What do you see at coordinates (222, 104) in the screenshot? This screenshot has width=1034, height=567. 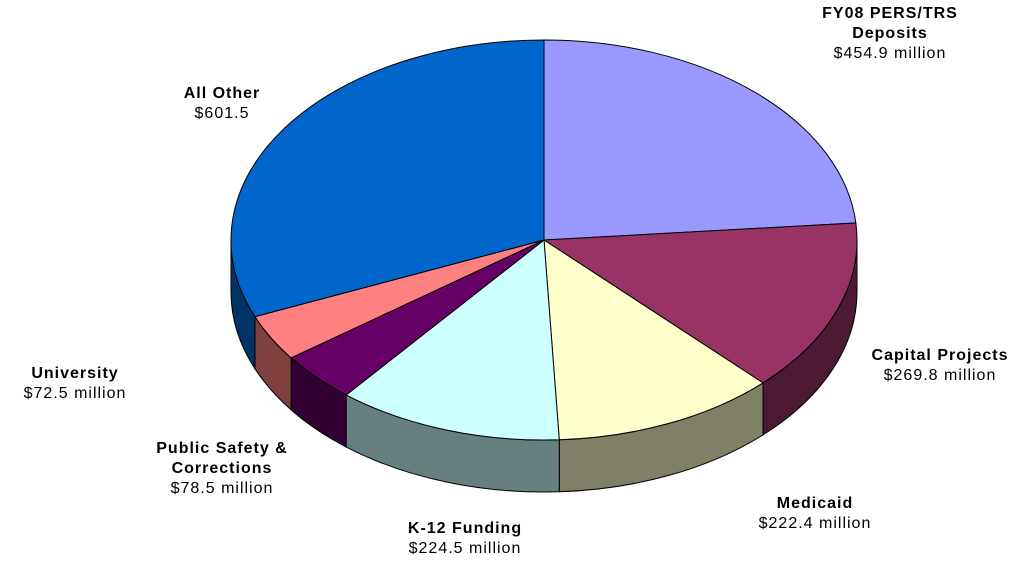 I see `slice-label: All Other $601.5` at bounding box center [222, 104].